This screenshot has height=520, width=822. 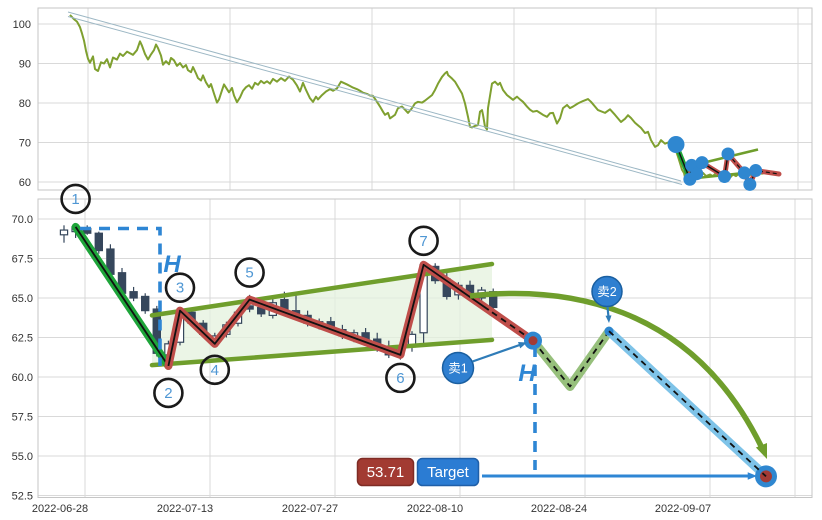 What do you see at coordinates (527, 373) in the screenshot?
I see `h-label-2: H` at bounding box center [527, 373].